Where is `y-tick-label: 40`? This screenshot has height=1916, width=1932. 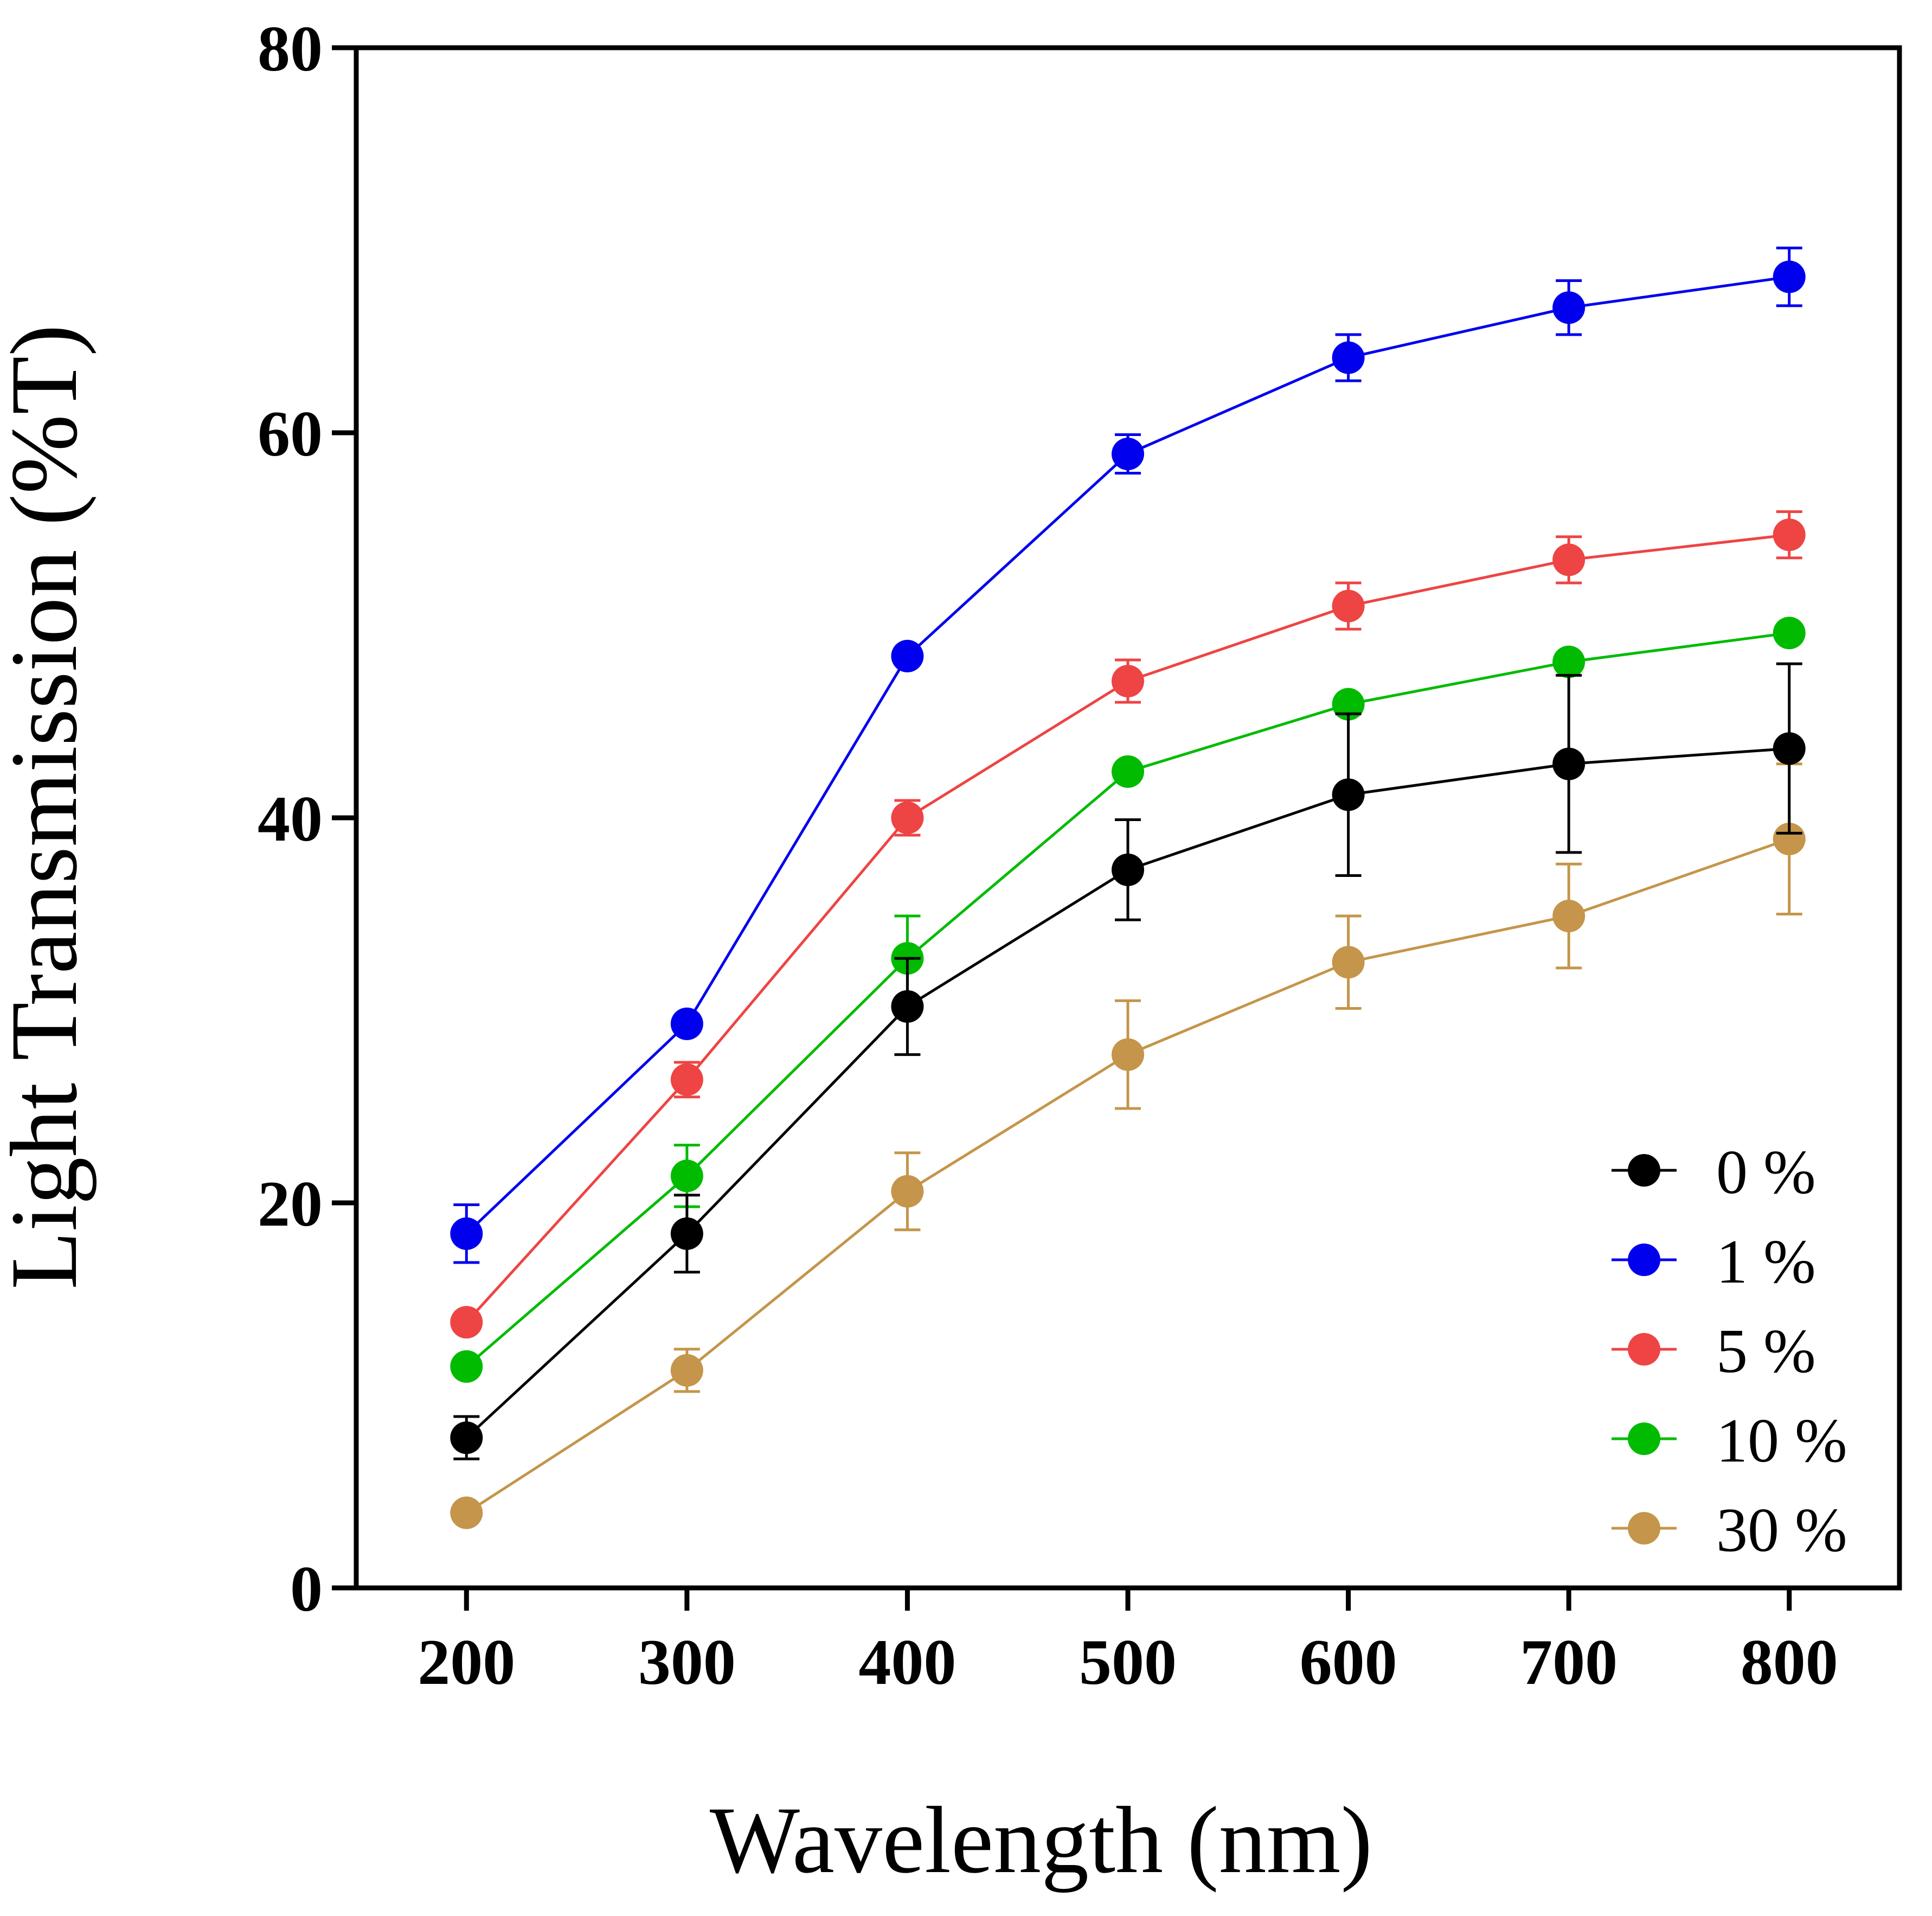 y-tick-label: 40 is located at coordinates (290, 819).